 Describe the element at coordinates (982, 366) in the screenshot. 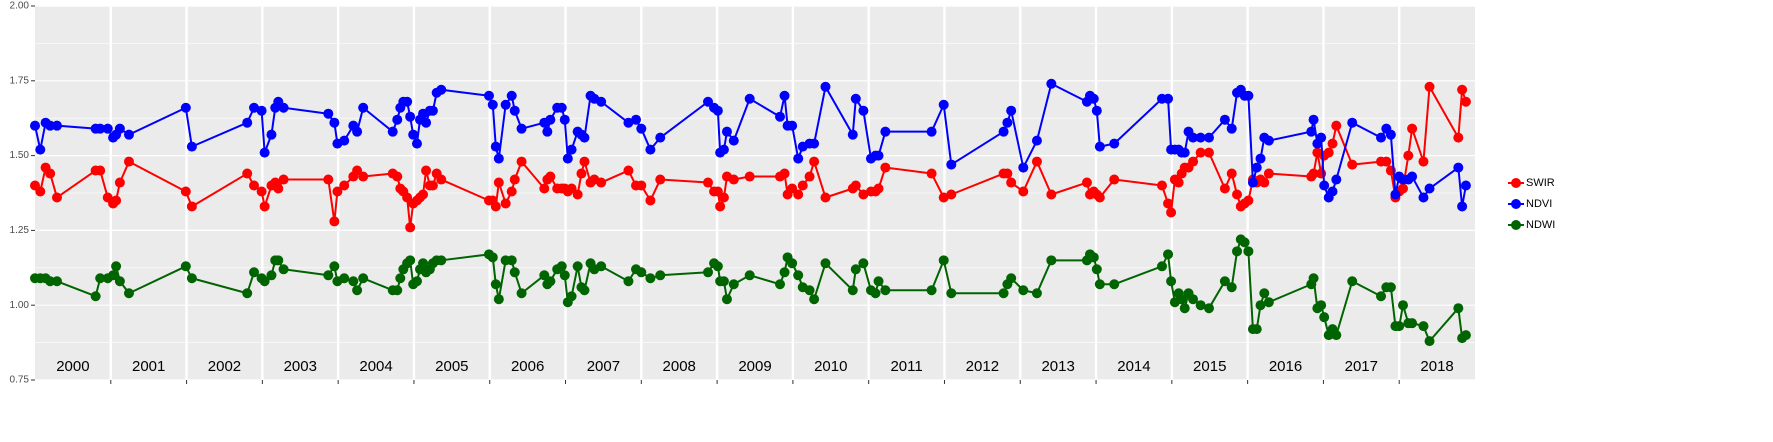

I see `year-label: 2012` at that location.